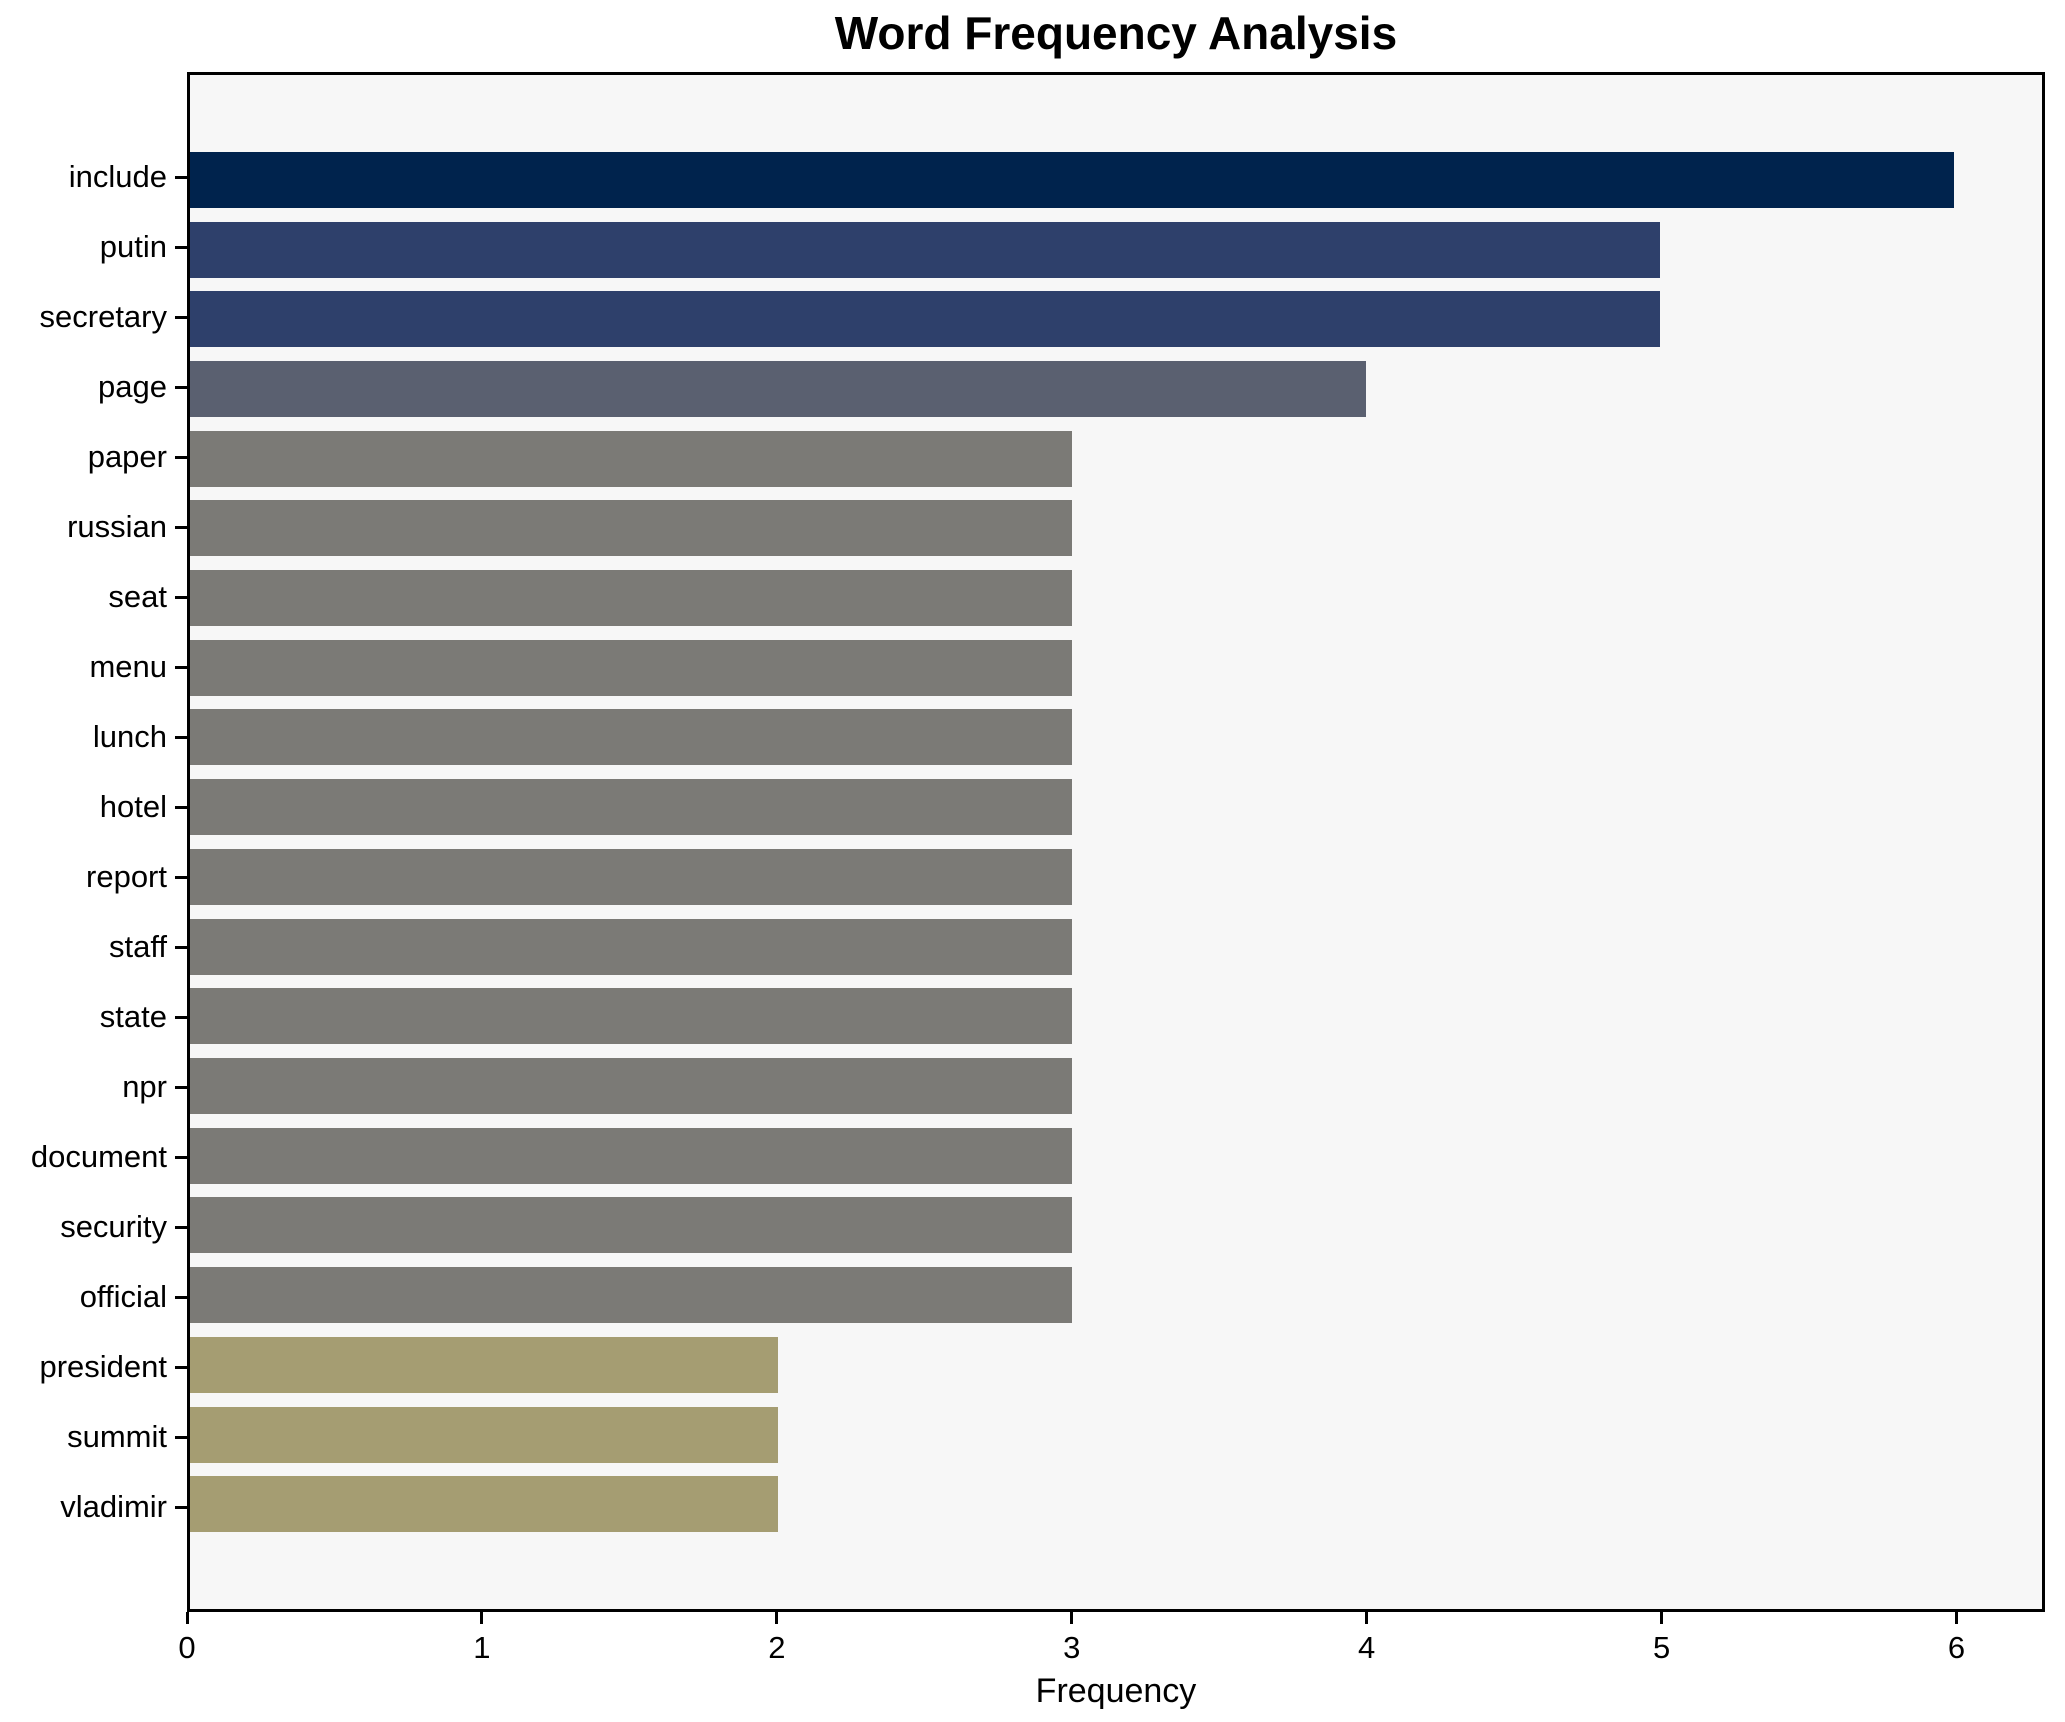 The height and width of the screenshot is (1722, 2065). I want to click on bar-page, so click(778, 388).